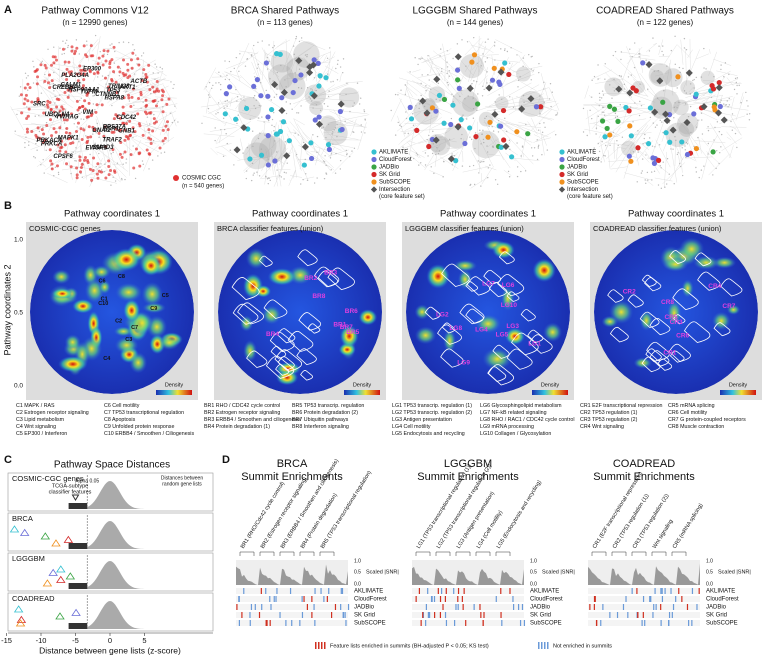 Image resolution: width=765 pixels, height=657 pixels. What do you see at coordinates (488, 312) in the screenshot?
I see `density-bg` at bounding box center [488, 312].